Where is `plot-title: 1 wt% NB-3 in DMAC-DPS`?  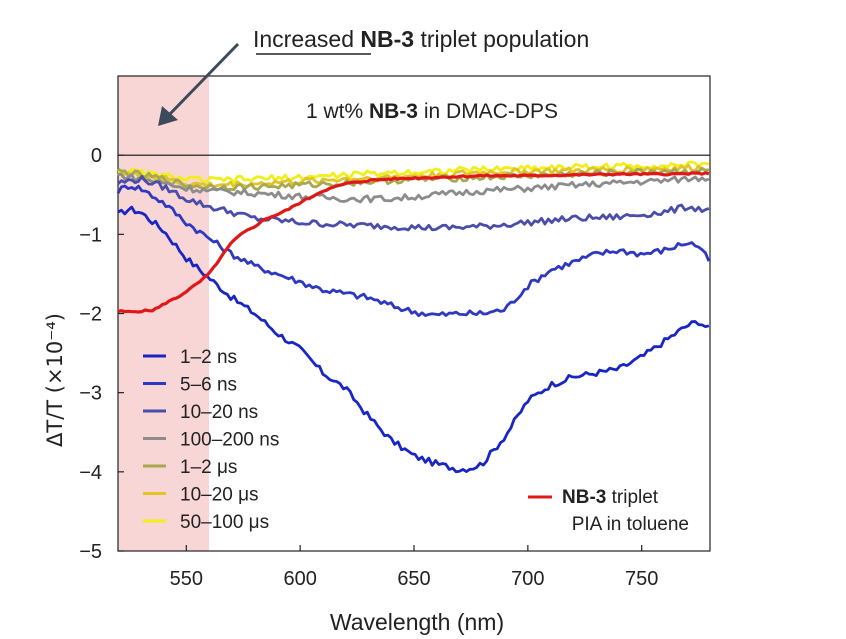 plot-title: 1 wt% NB-3 in DMAC-DPS is located at coordinates (432, 111).